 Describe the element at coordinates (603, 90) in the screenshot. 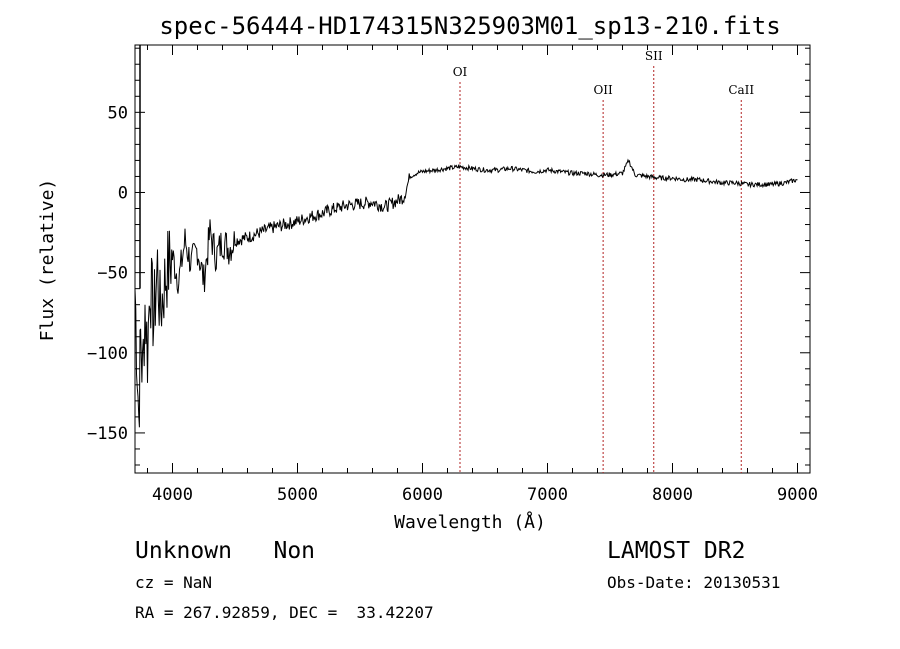

I see `line-label-oii: OII` at that location.